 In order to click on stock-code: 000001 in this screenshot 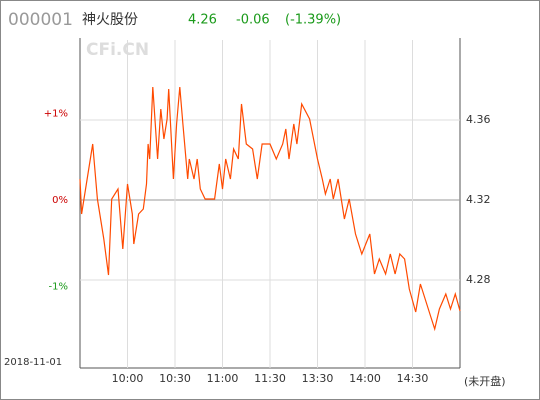, I will do `click(40, 20)`.